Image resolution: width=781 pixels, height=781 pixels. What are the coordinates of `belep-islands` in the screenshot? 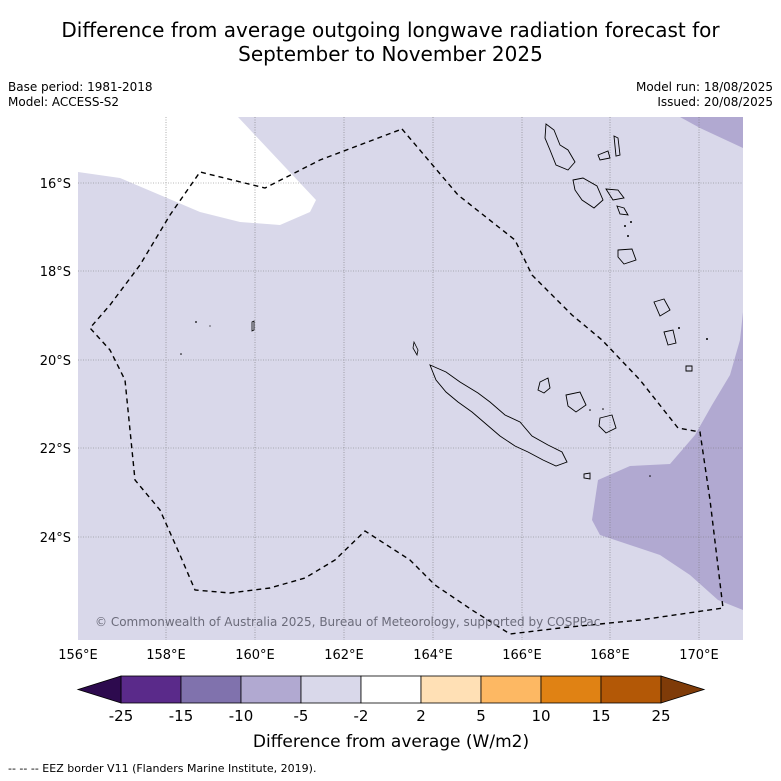 It's located at (415, 348).